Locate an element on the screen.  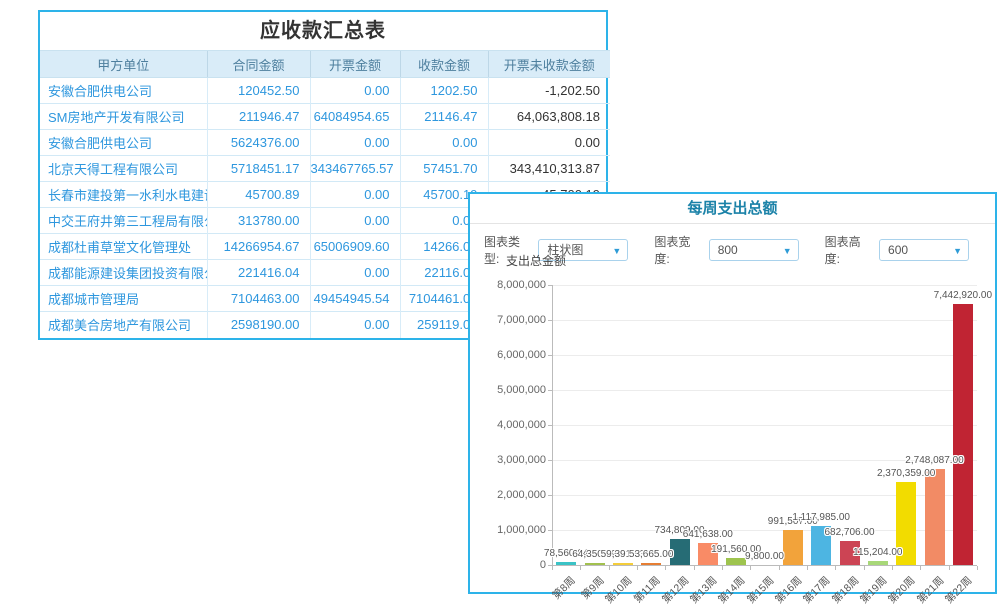
x-category-label: 第8周 is located at coordinates (564, 588).